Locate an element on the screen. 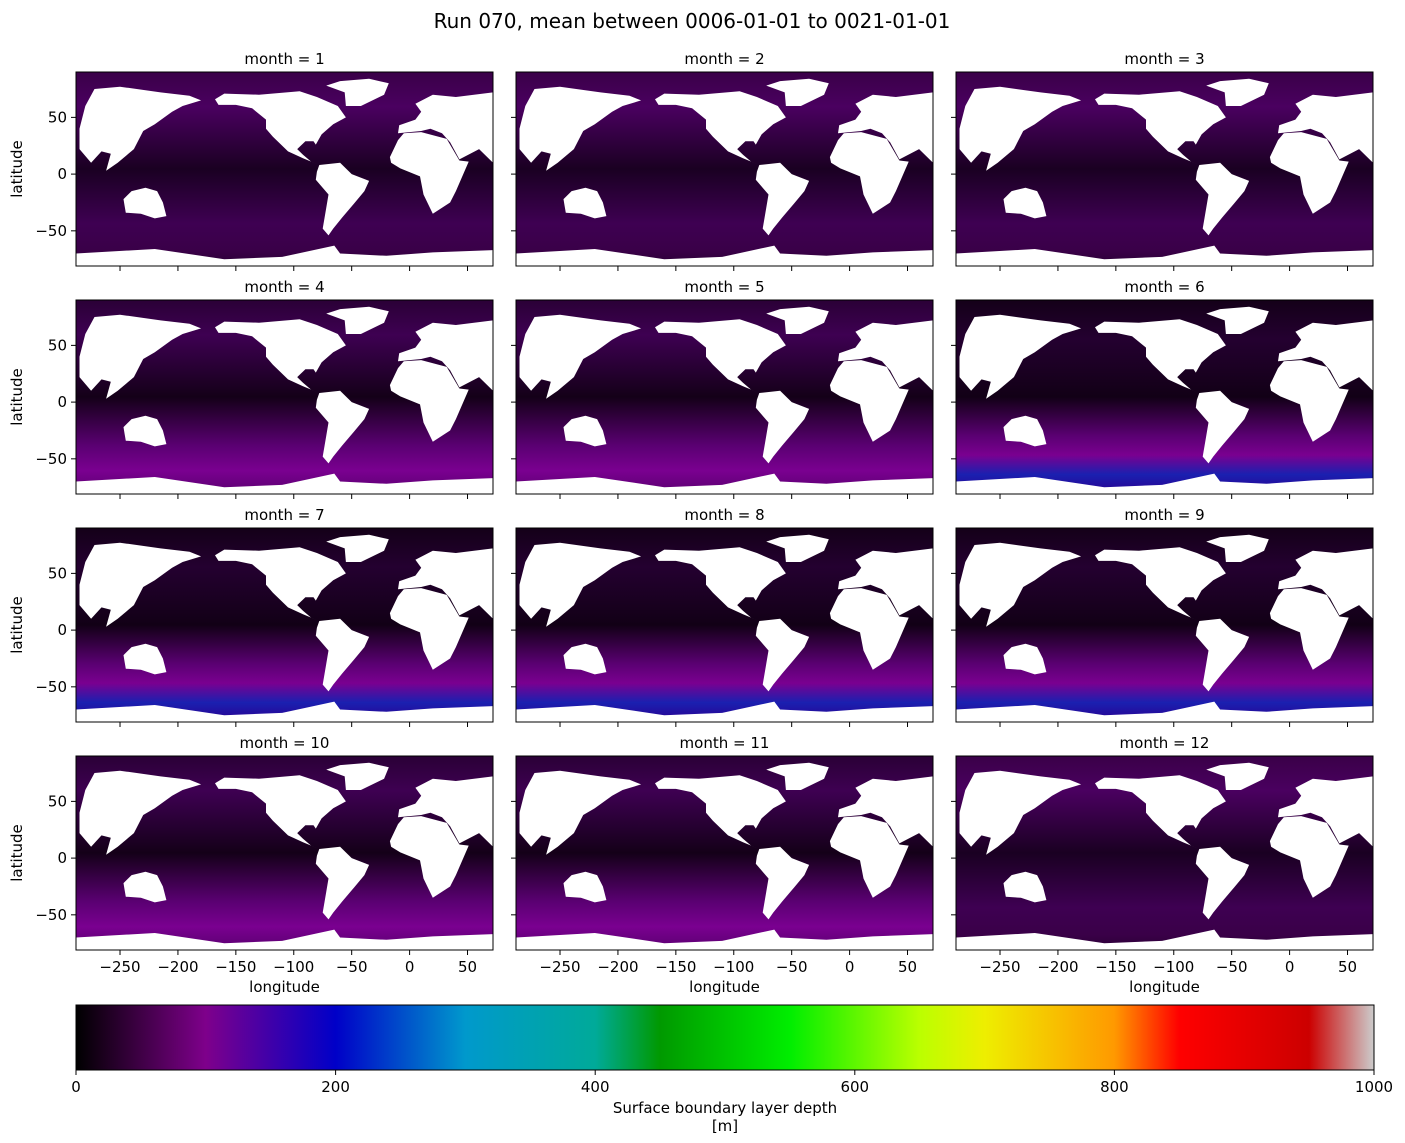  panel-month-2: month = 2 is located at coordinates (722, 160).